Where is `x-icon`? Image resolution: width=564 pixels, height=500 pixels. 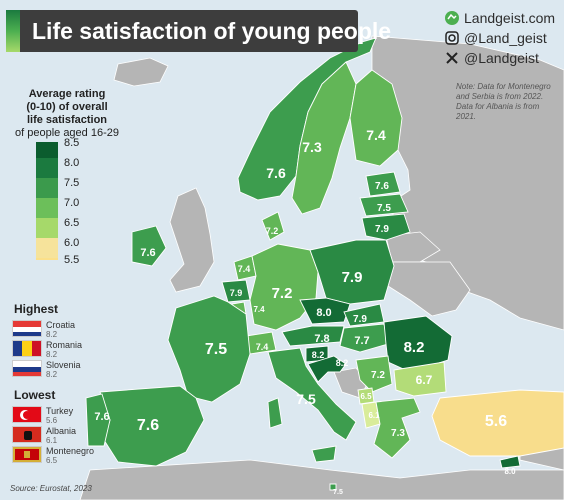 x-icon is located at coordinates (452, 58).